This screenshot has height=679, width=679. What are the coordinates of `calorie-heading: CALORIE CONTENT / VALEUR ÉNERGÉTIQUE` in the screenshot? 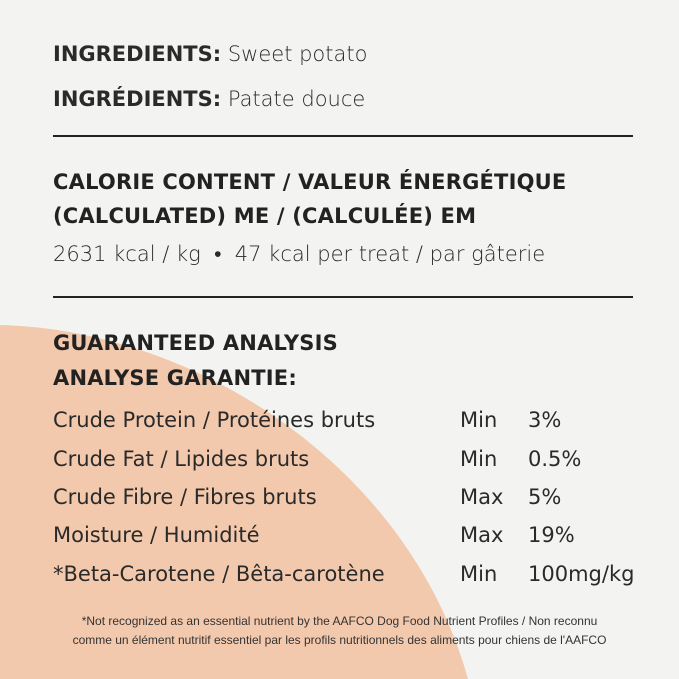 It's located at (310, 182).